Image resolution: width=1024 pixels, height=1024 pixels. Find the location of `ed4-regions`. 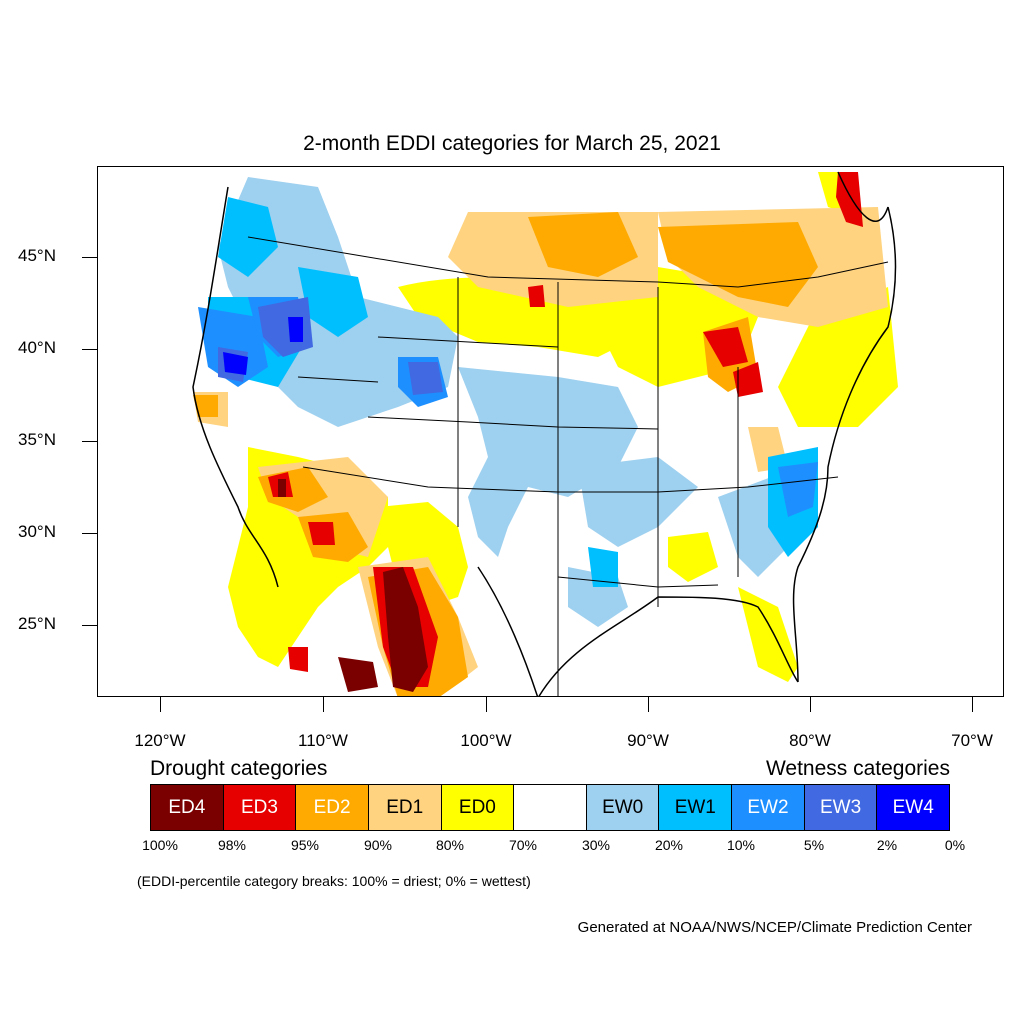

ed4-regions is located at coordinates (353, 585).